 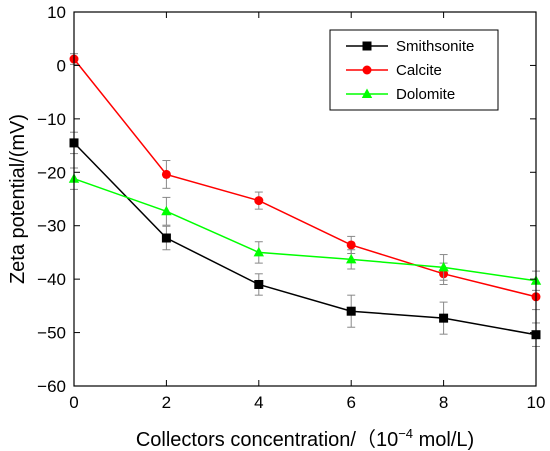 What do you see at coordinates (267, 439) in the screenshot?
I see `x-axis-title-prefix: Collectors concentration/（10` at bounding box center [267, 439].